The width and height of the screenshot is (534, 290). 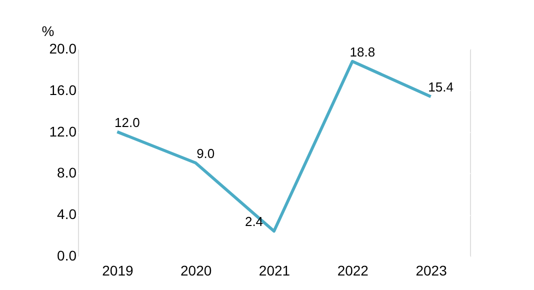 I want to click on y-axis-title: %, so click(x=48, y=31).